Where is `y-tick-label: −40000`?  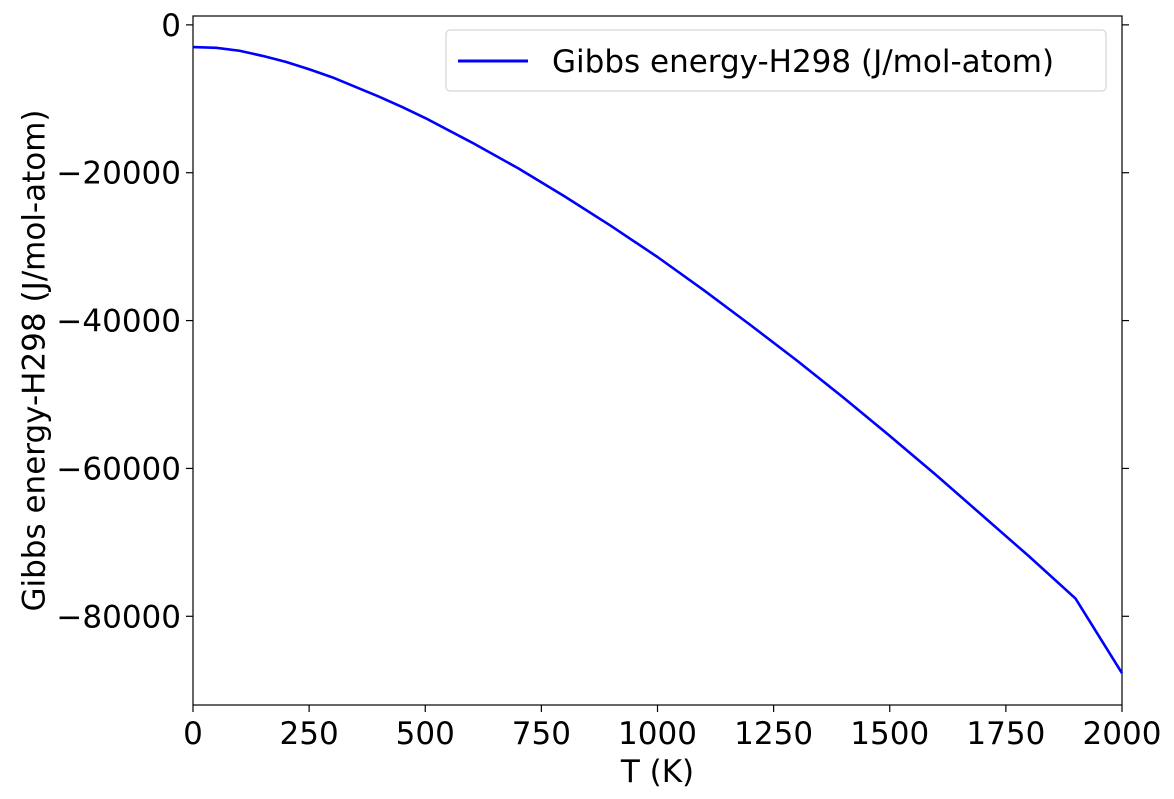 y-tick-label: −40000 is located at coordinates (118, 322).